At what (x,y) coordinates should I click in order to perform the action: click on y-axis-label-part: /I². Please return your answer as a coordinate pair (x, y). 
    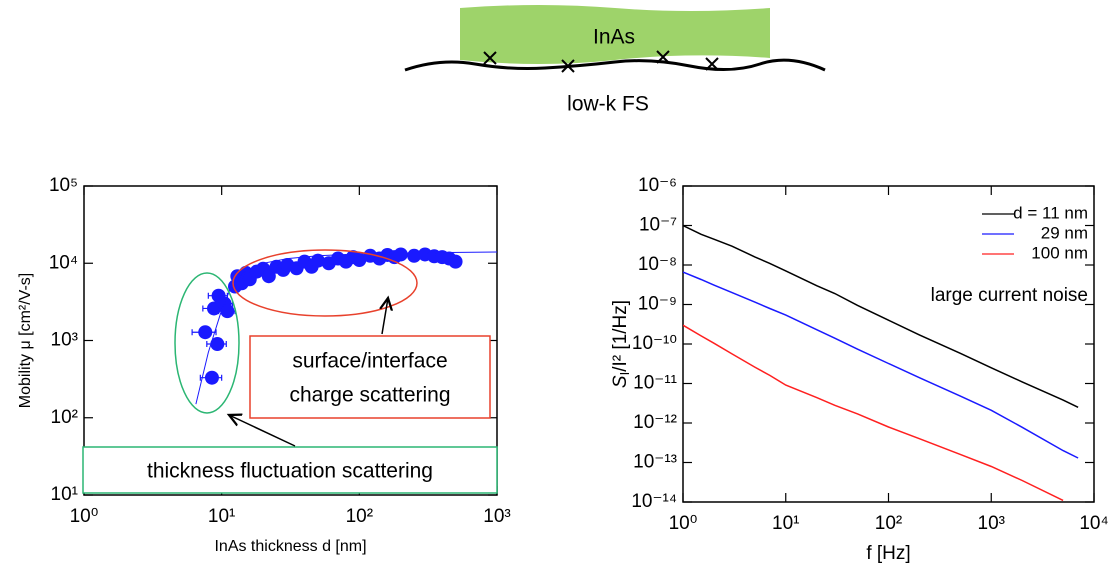
    Looking at the image, I should click on (620, 363).